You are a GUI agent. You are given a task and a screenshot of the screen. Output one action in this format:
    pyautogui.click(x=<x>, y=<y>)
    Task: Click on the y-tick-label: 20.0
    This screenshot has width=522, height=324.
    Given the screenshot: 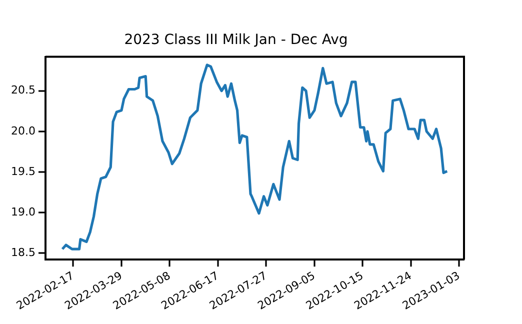 What is the action you would take?
    pyautogui.click(x=23, y=131)
    